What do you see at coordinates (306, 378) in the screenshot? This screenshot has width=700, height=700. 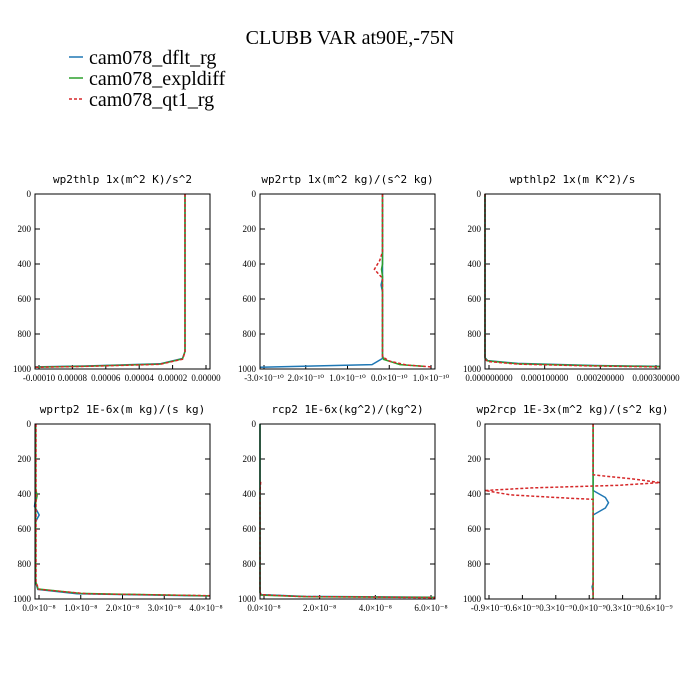 I see `x-tick-label: 2.0×10⁻¹⁰` at bounding box center [306, 378].